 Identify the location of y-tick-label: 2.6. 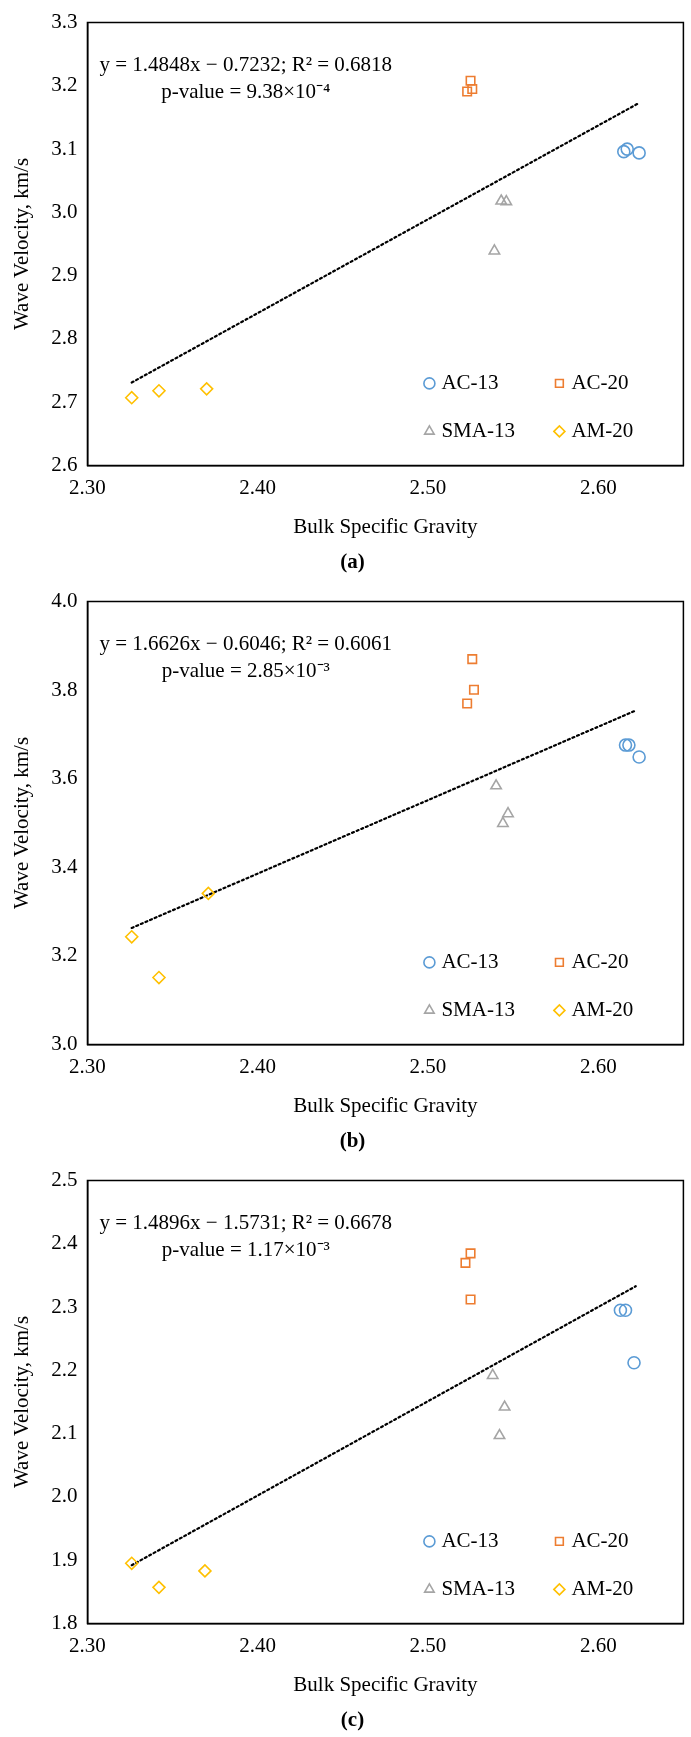
(64, 463).